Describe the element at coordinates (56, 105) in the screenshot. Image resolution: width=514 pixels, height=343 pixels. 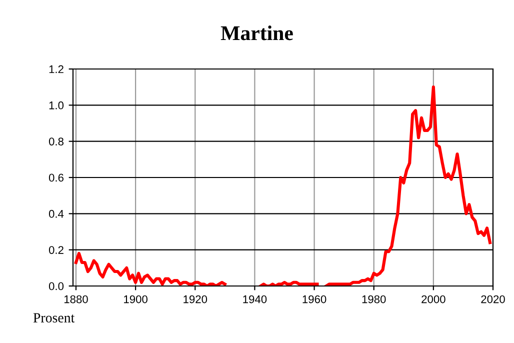
I see `y-tick-label: 1.0` at that location.